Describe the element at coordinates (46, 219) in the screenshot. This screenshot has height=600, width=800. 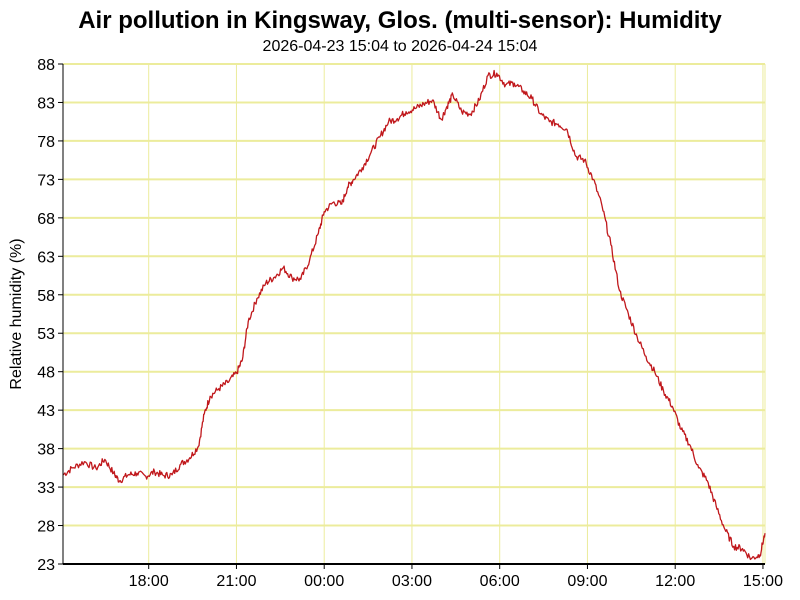
I see `y-tick-label: 68` at that location.